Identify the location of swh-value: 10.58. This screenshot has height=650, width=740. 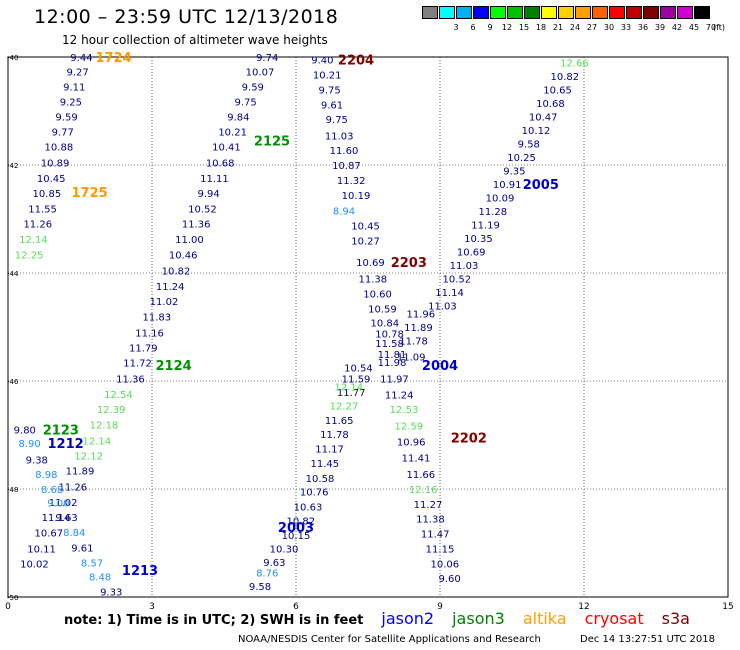
(320, 479).